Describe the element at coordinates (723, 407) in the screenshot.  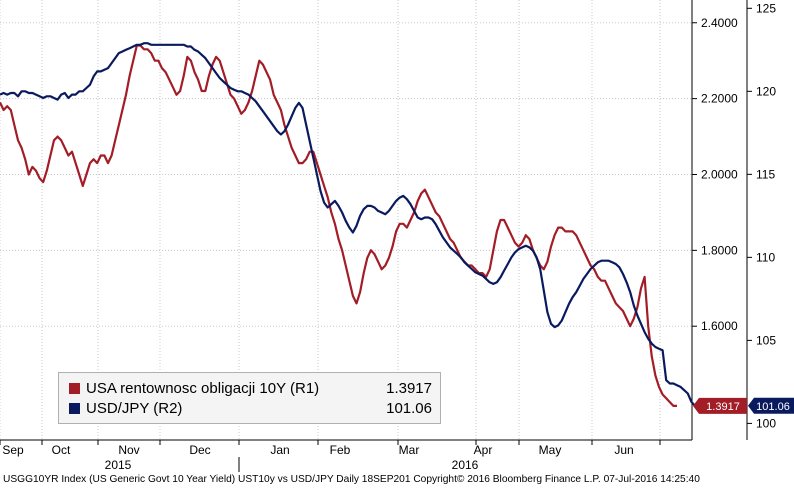
I see `last-value-label-yield: 1.3917` at that location.